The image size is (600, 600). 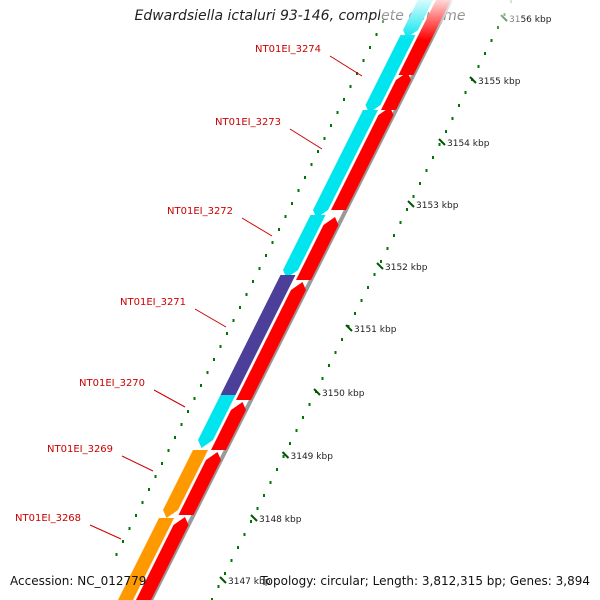 I want to click on tick-label: 3155 kbp, so click(x=499, y=82).